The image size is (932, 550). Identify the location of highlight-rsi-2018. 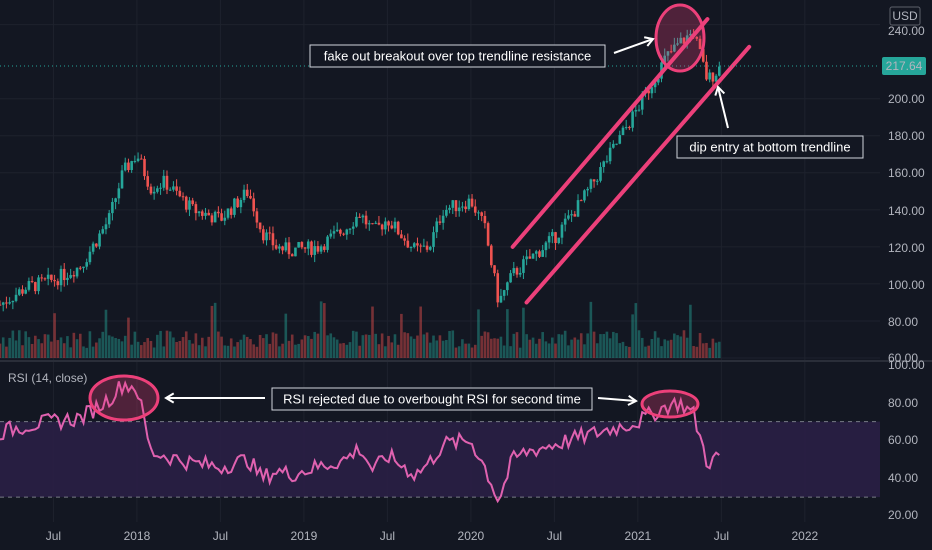
(124, 398).